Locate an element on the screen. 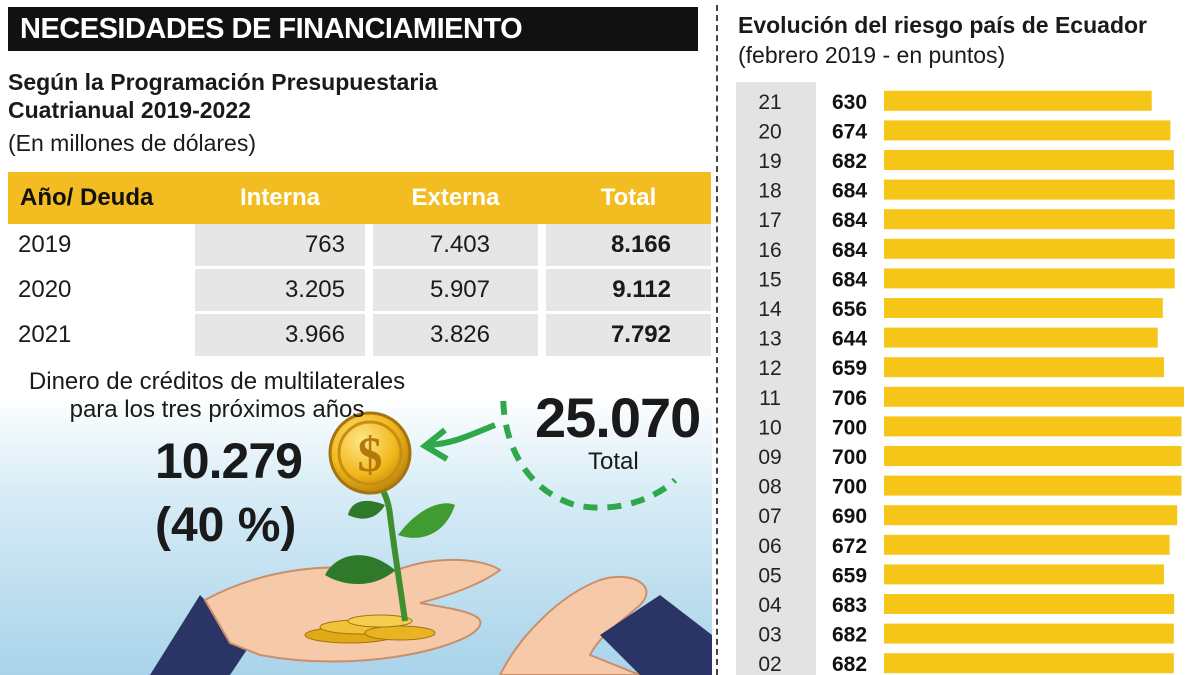  cell-year: 2020 is located at coordinates (101, 291).